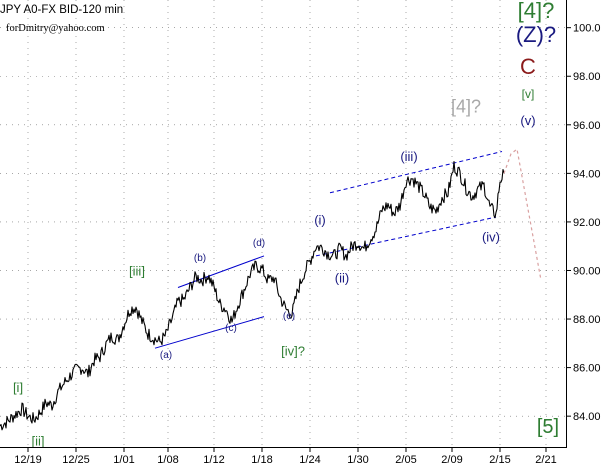 Image resolution: width=606 pixels, height=466 pixels. Describe the element at coordinates (408, 156) in the screenshot. I see `wave-label: (iii)` at that location.